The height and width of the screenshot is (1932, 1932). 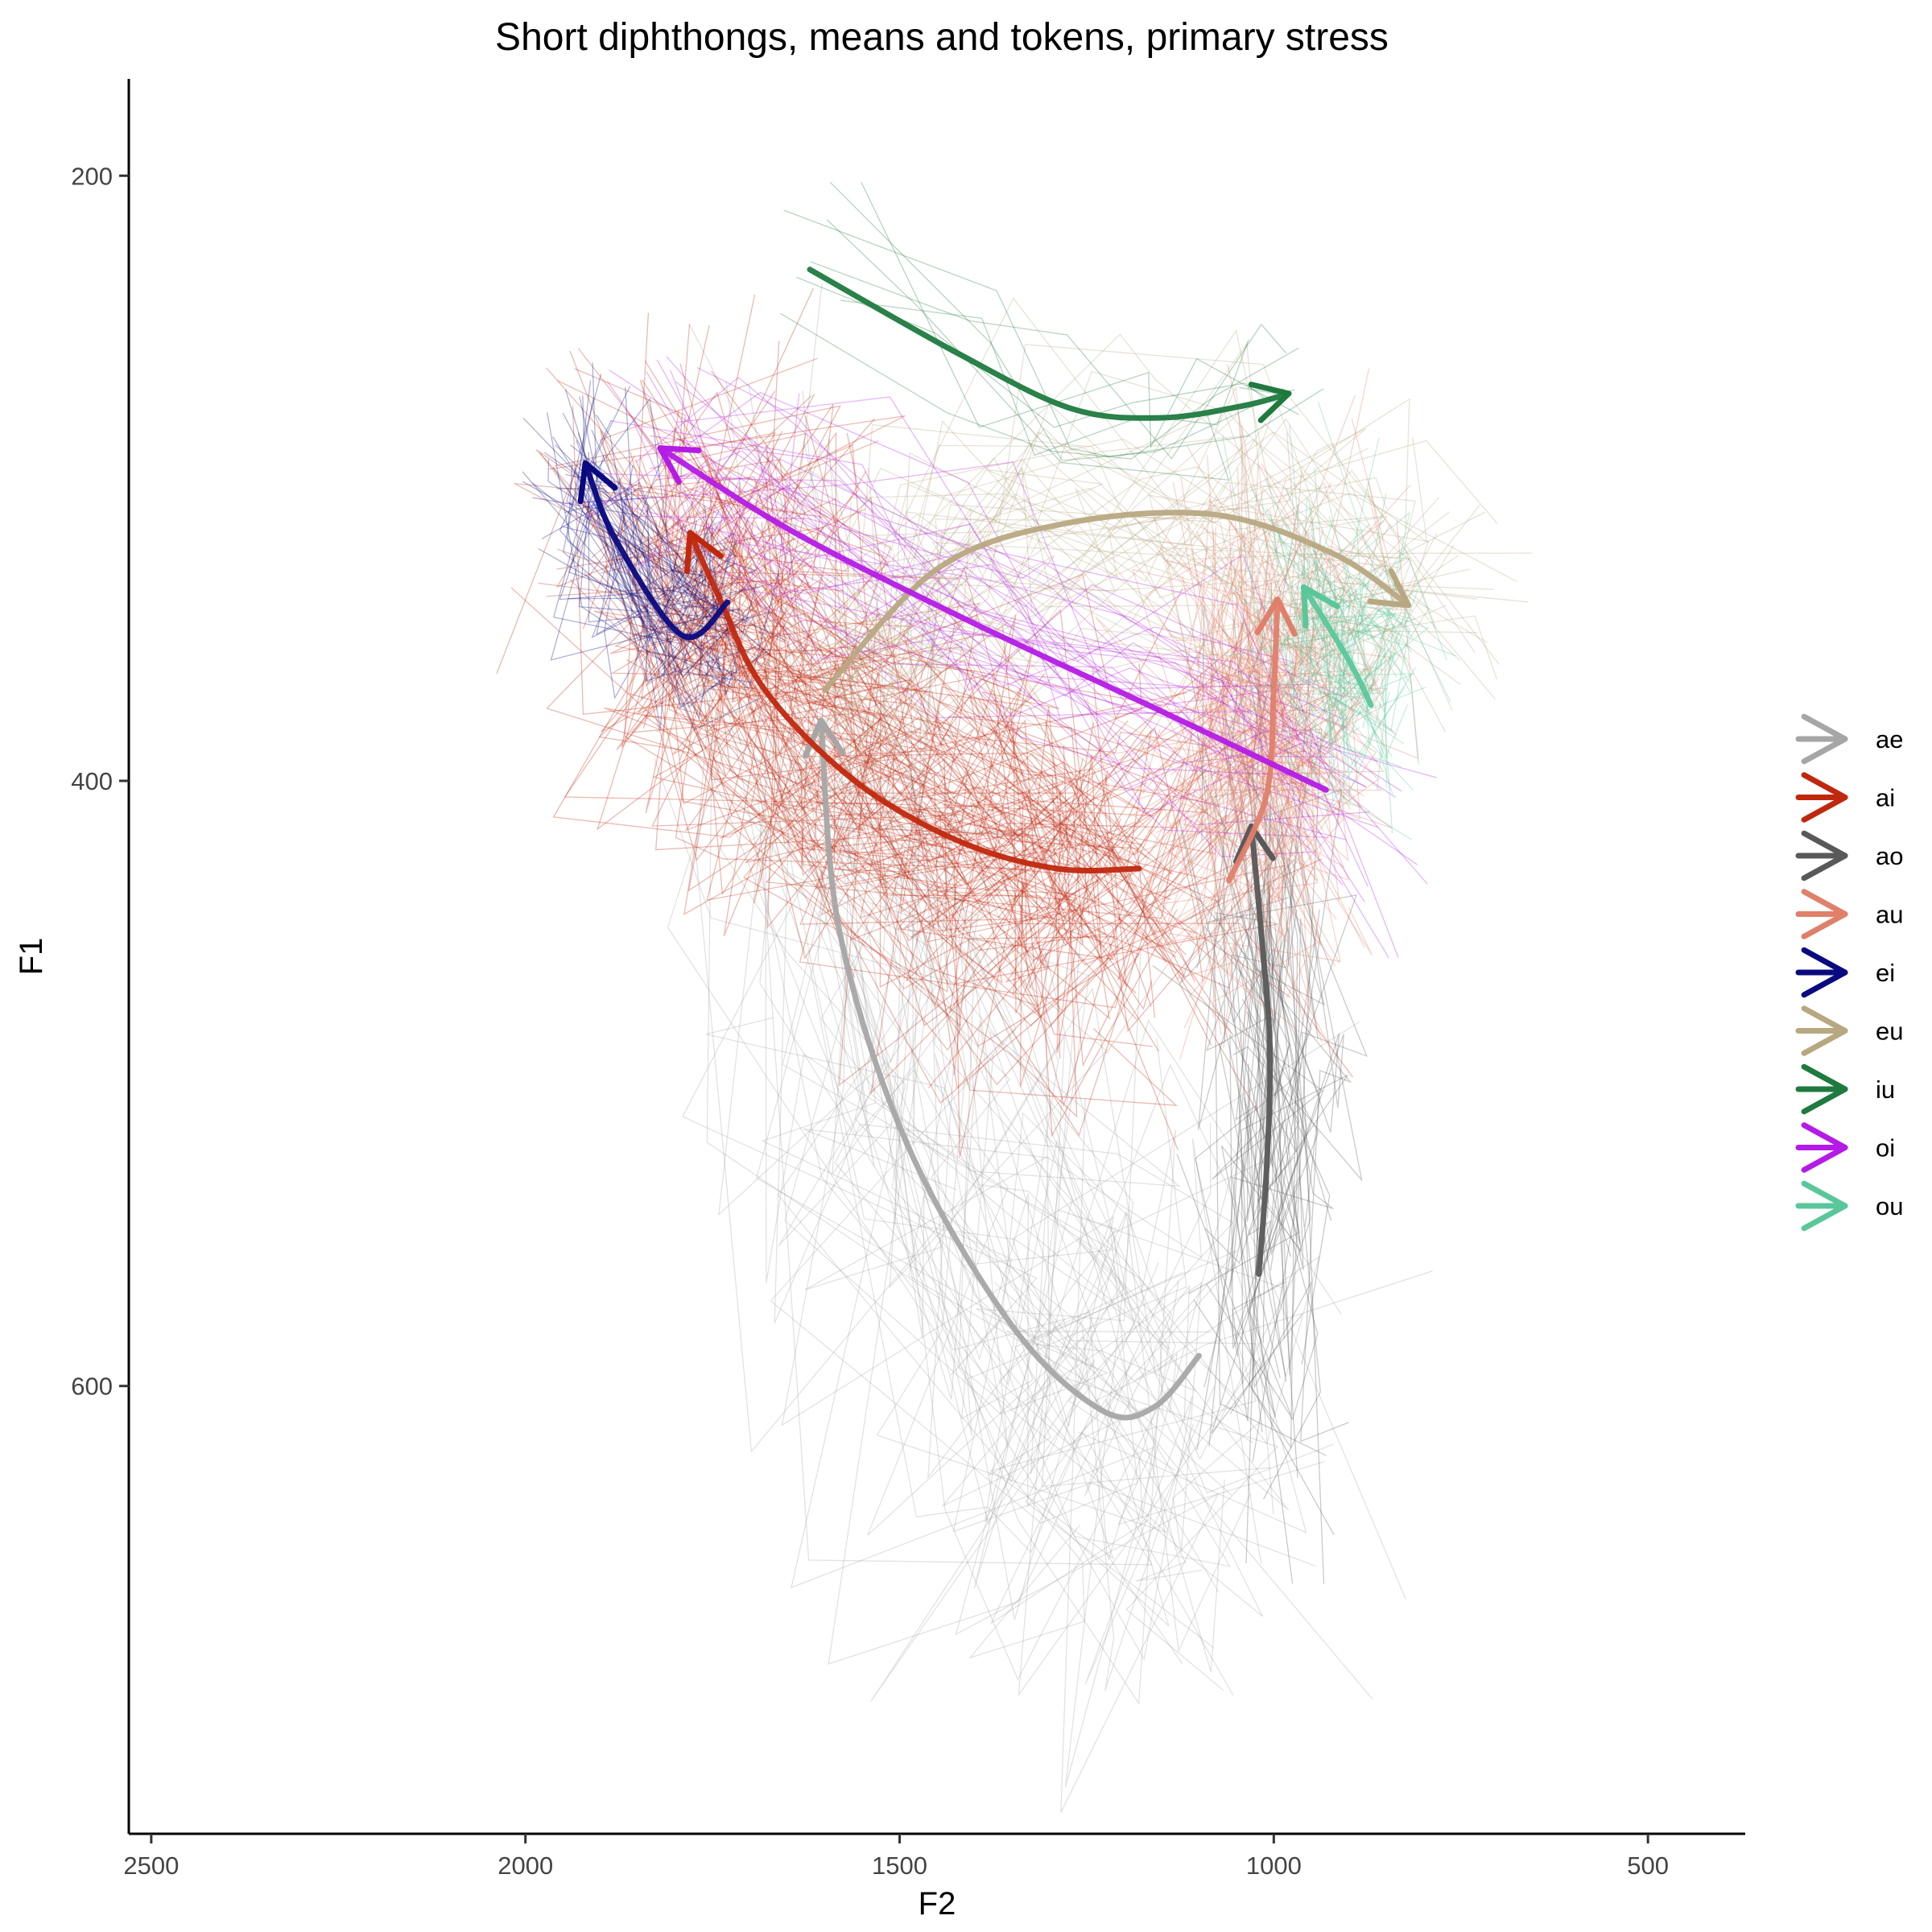 I want to click on mean-path-oi, so click(x=993, y=619).